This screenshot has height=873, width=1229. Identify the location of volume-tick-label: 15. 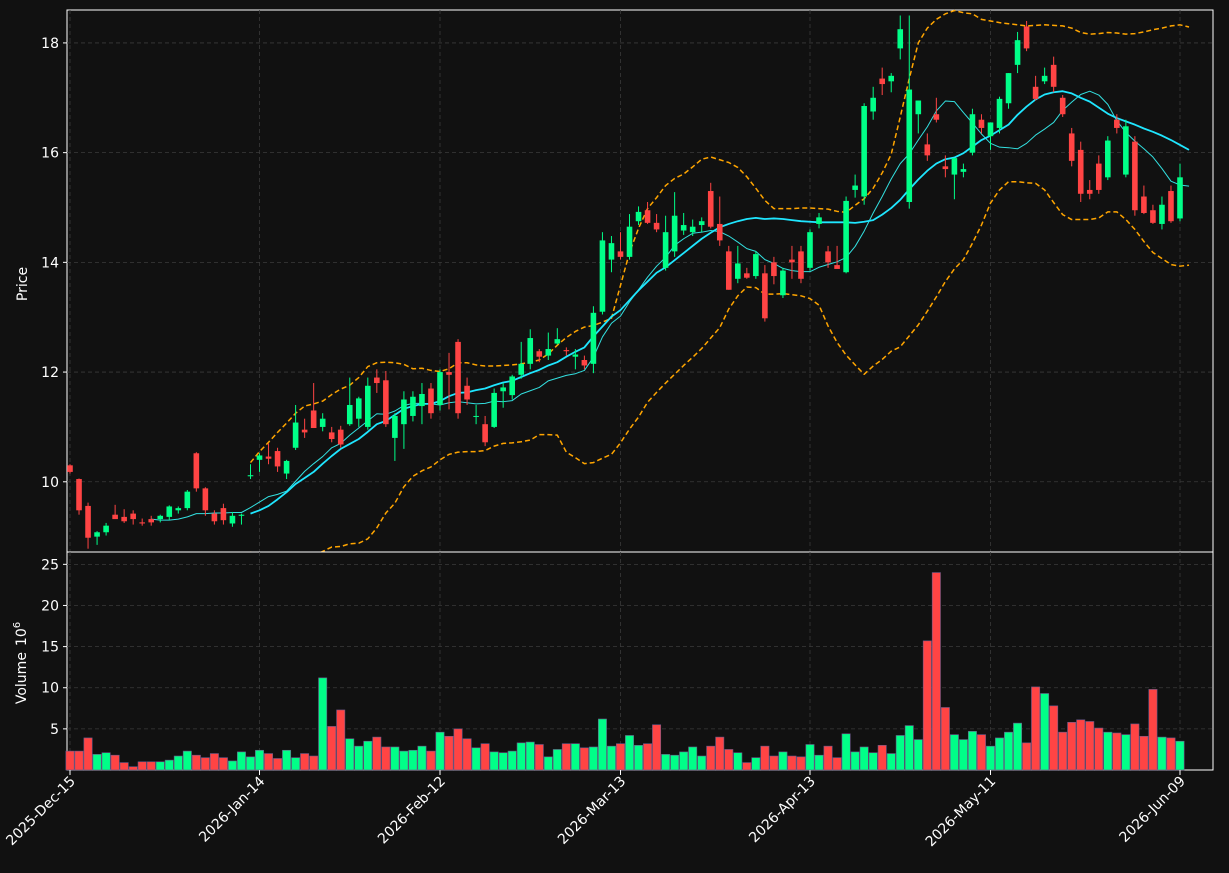
(50, 648).